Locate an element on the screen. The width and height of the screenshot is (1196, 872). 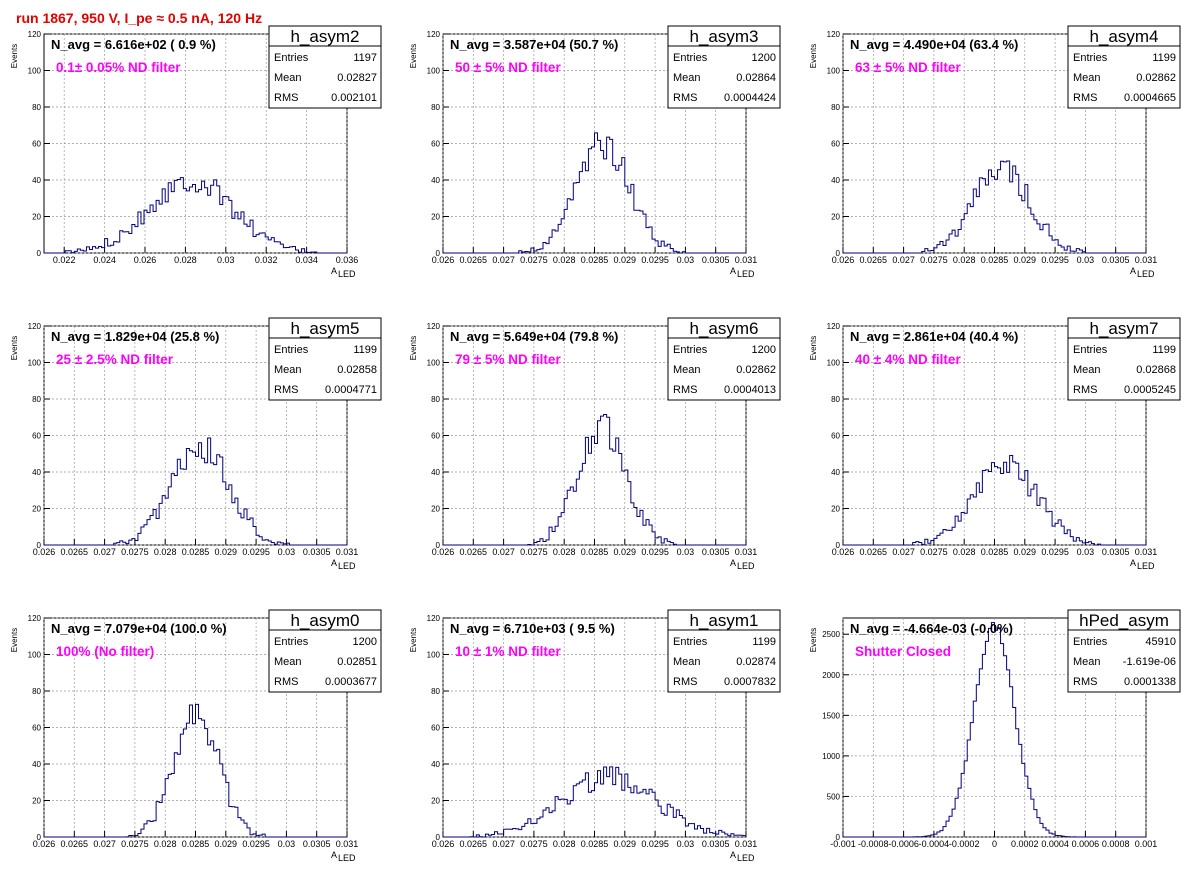
filter-label: 50 ± 5% ND filter is located at coordinates (508, 67).